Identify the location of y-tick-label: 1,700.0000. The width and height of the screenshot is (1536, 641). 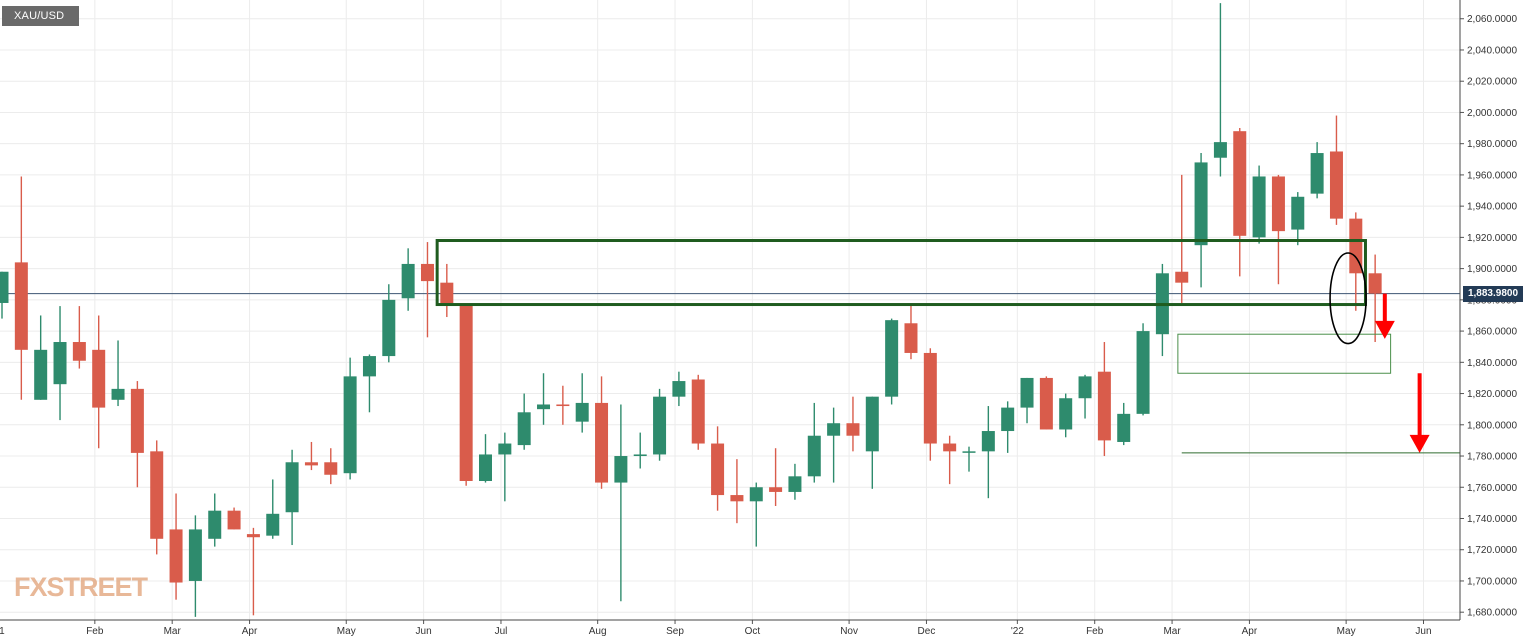
(1492, 581).